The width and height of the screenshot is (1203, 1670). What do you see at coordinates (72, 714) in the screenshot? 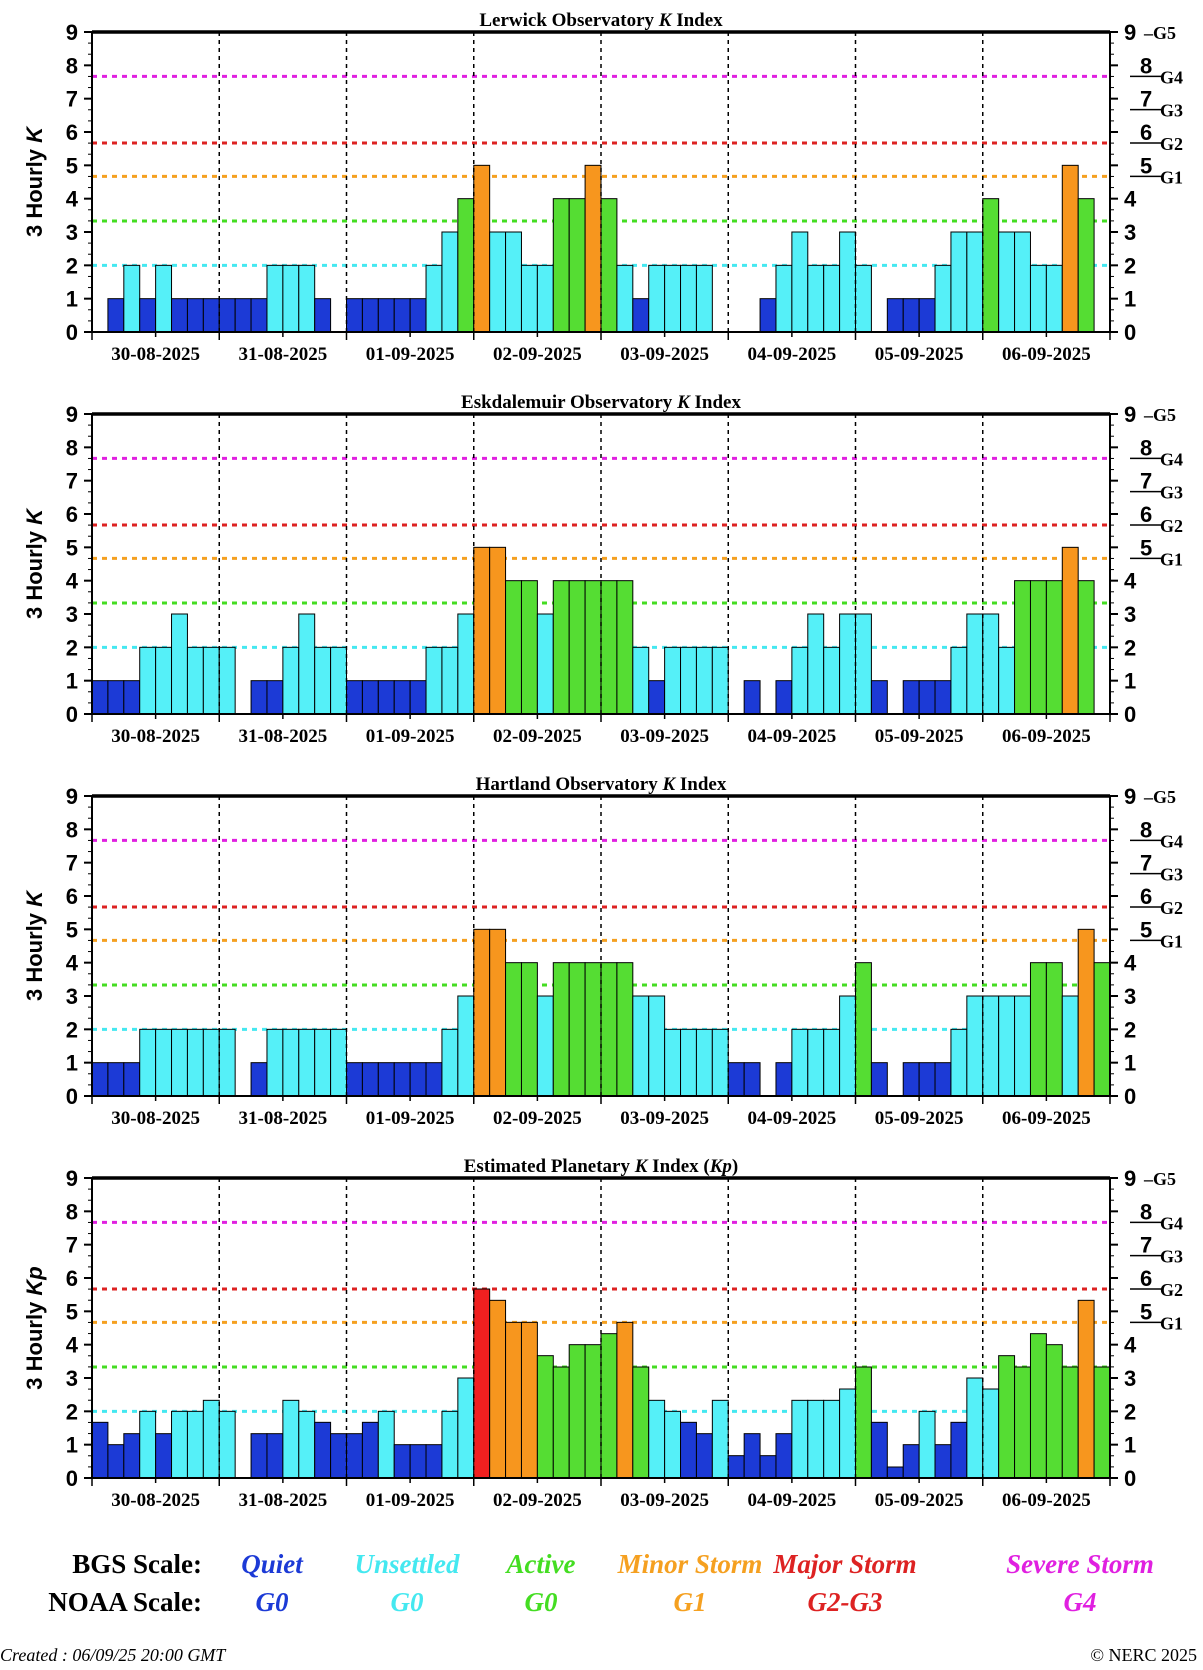
I see `y-tick-label: 0` at bounding box center [72, 714].